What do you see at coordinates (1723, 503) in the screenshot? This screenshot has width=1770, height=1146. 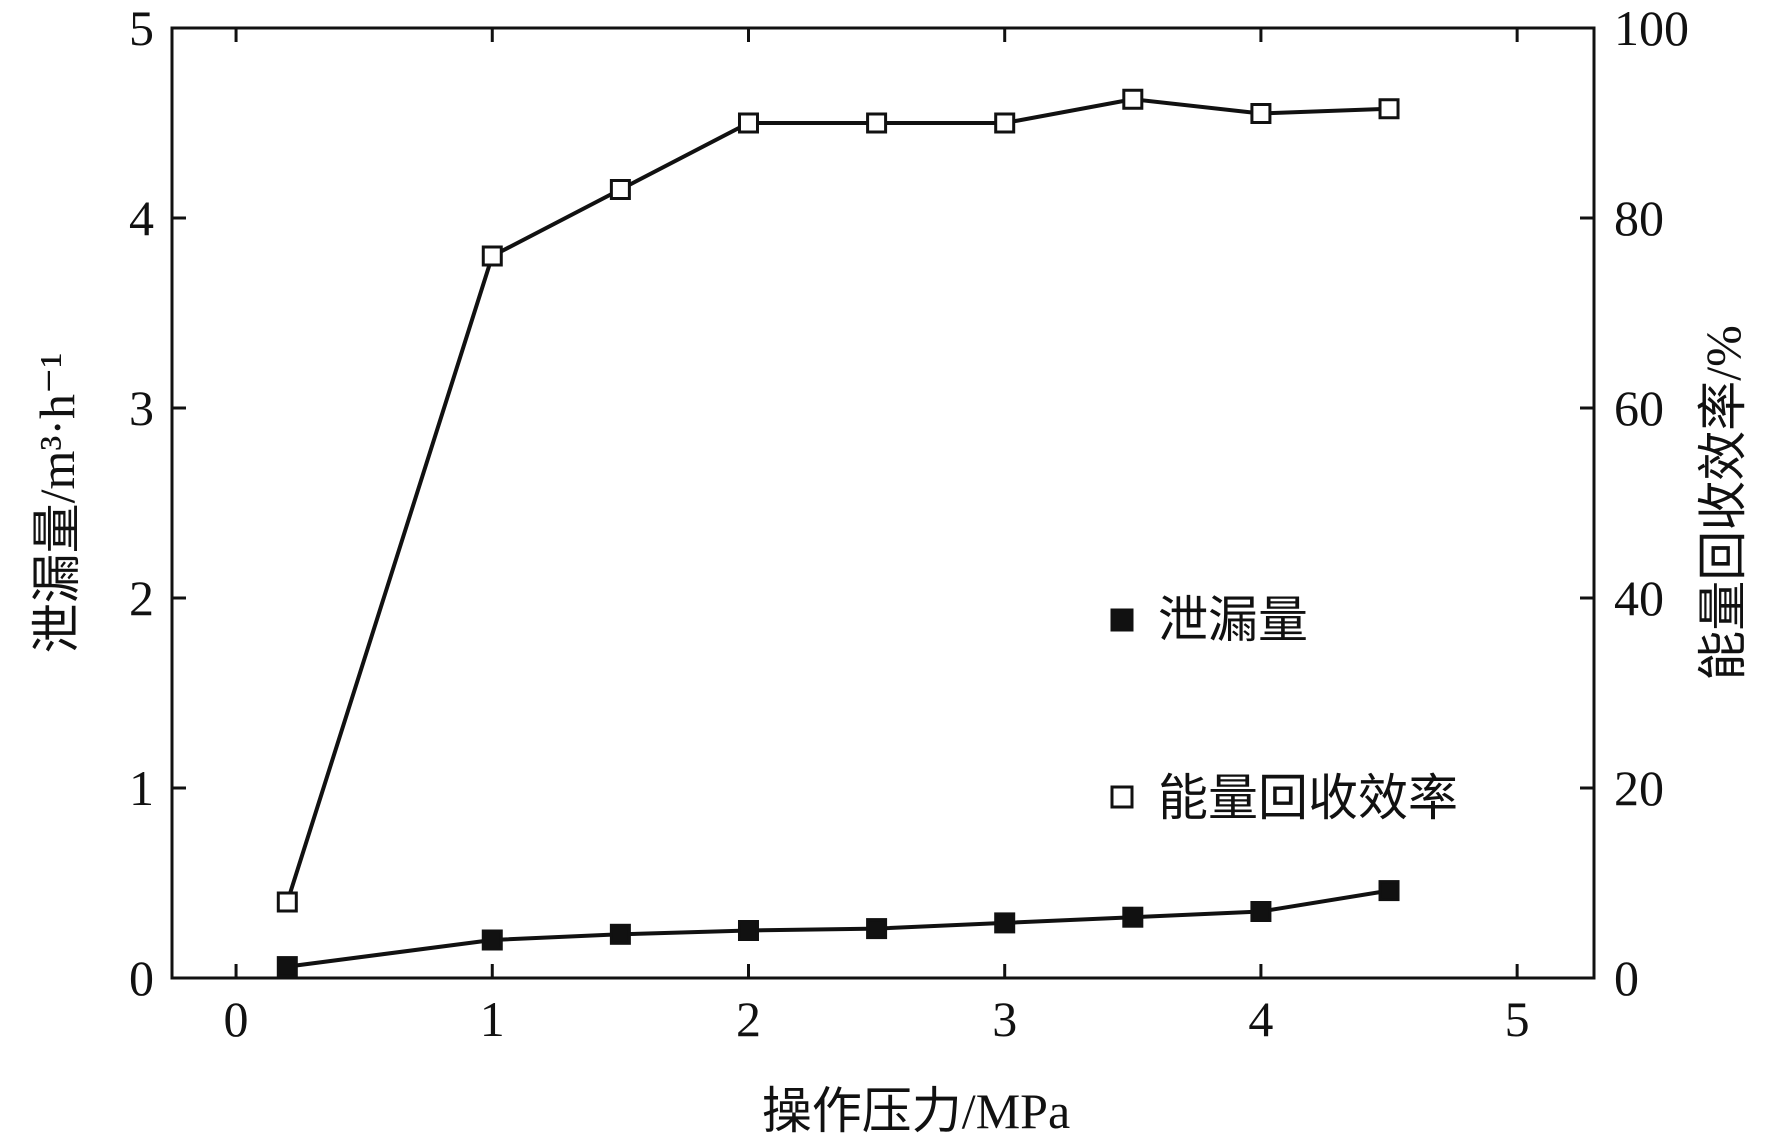 I see `y-right-axis-title: 能量回收效率/%` at bounding box center [1723, 503].